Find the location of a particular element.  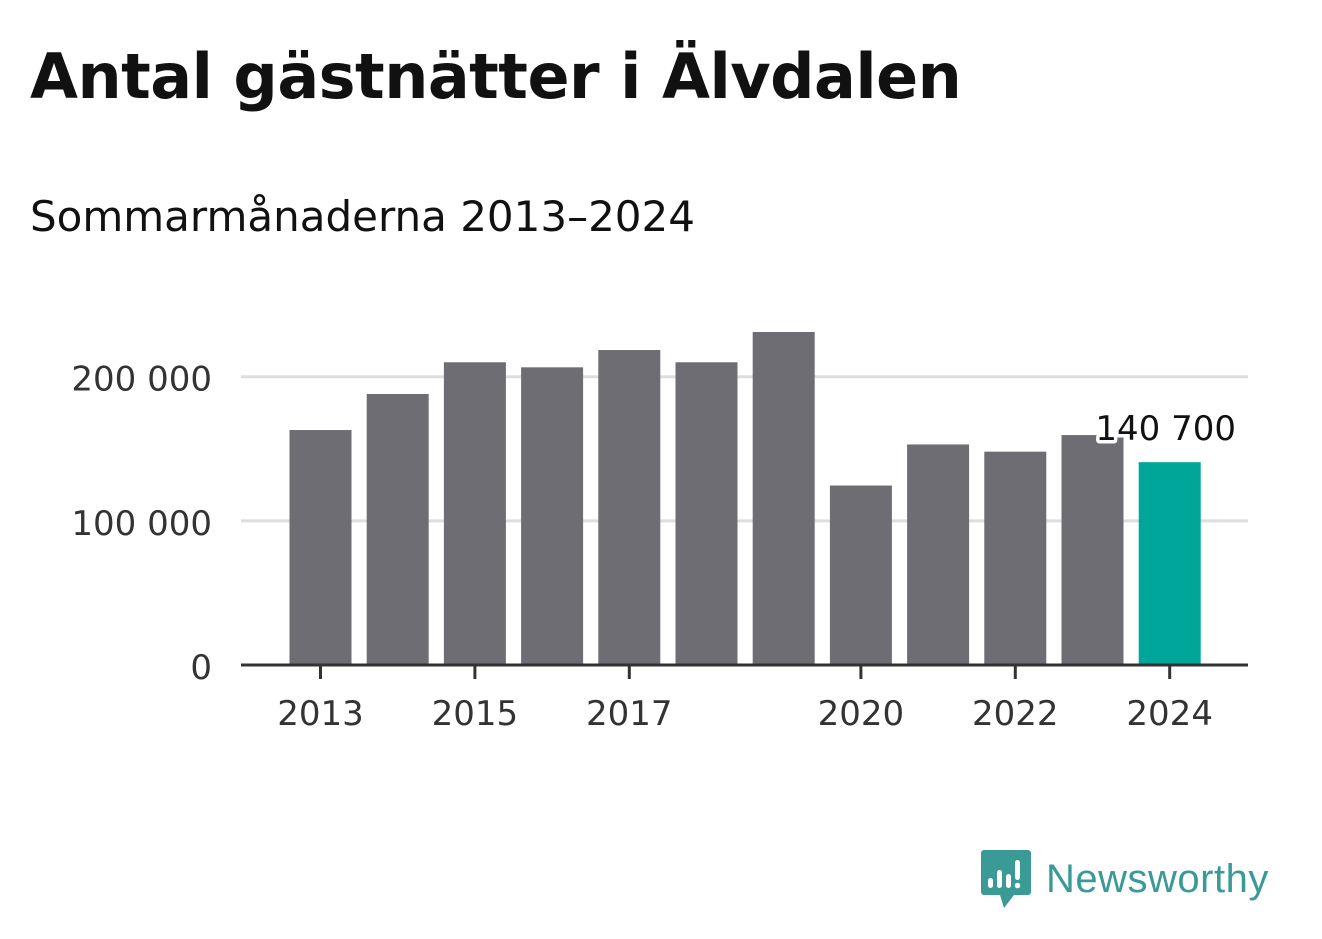

bar-2015 is located at coordinates (474, 513).